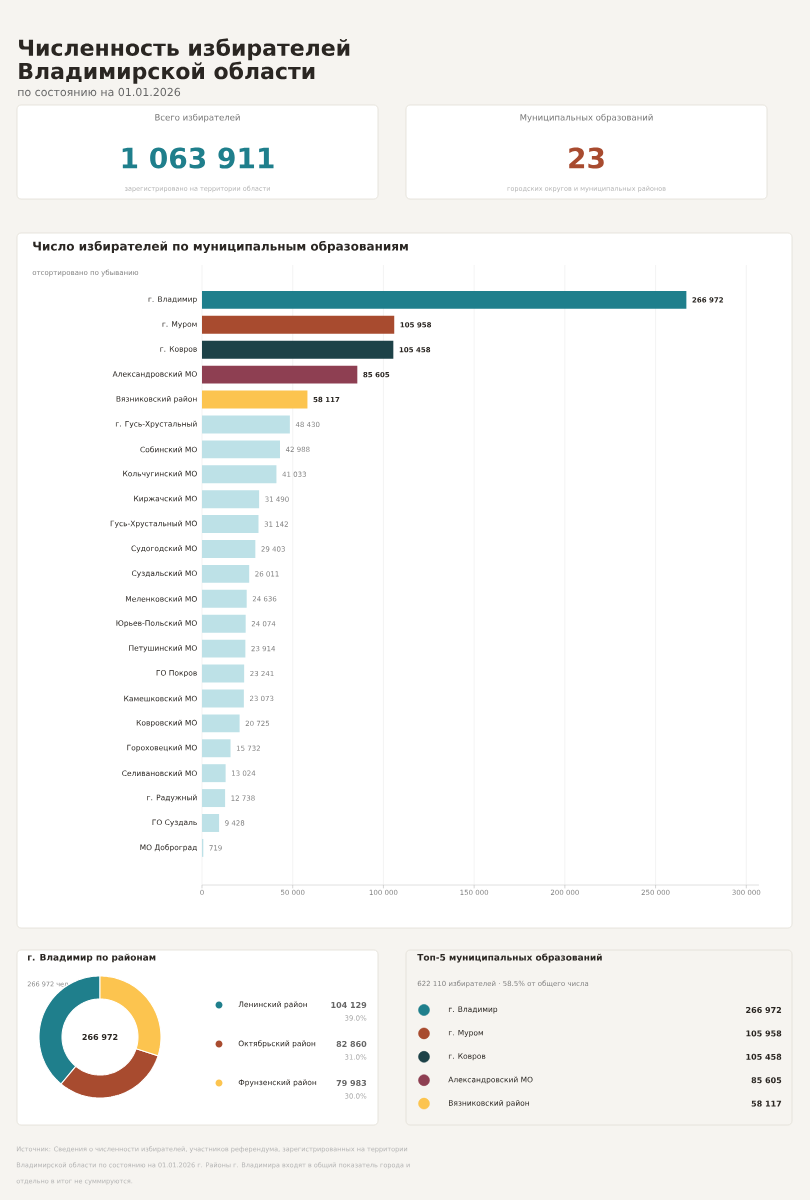  What do you see at coordinates (99, 92) in the screenshot?
I see `text: по состоянию на 01.01.2026` at bounding box center [99, 92].